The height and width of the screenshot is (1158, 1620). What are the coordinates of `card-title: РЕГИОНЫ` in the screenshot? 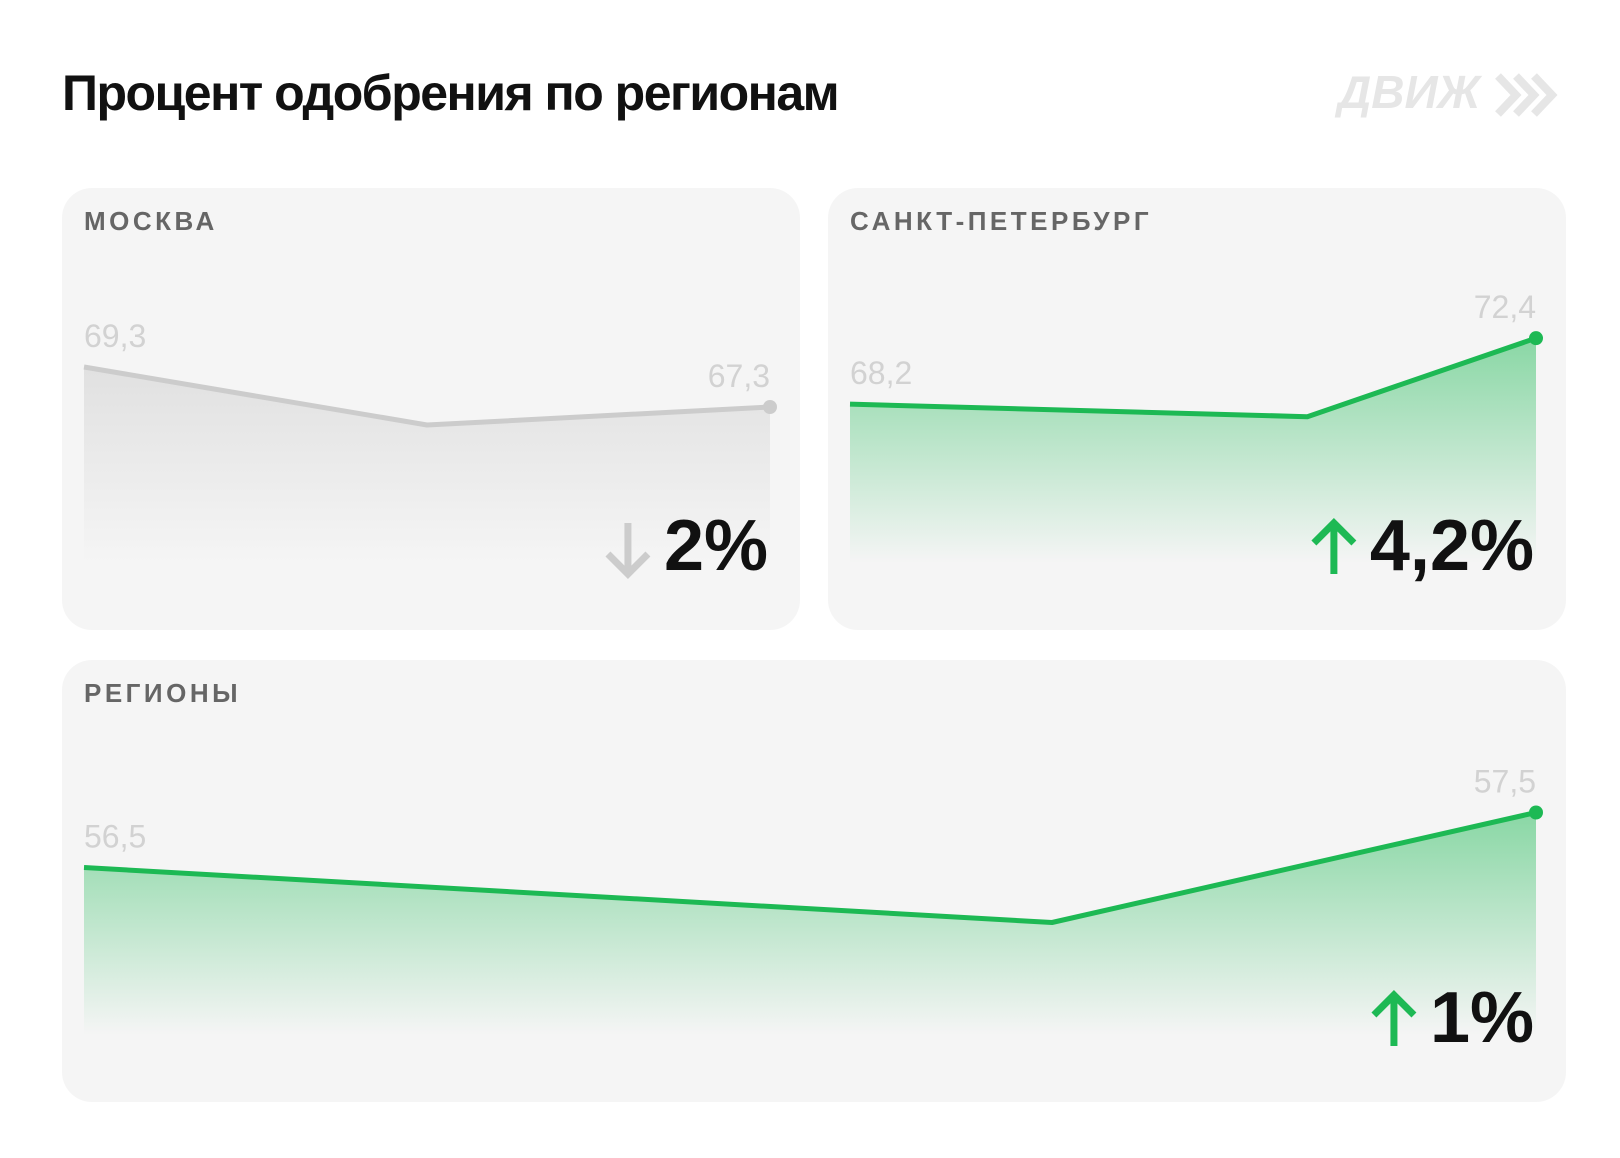 It's located at (162, 693).